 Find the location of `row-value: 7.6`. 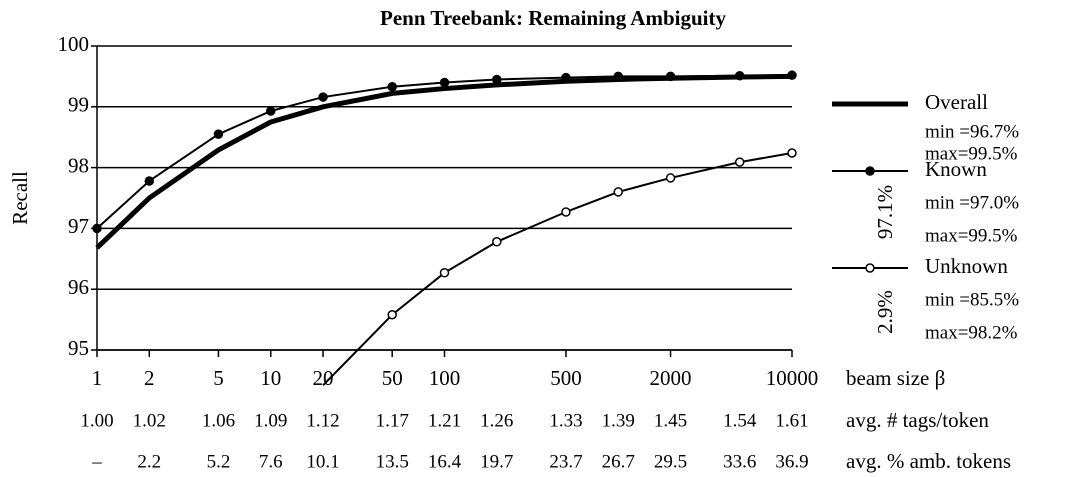

row-value: 7.6 is located at coordinates (271, 461).